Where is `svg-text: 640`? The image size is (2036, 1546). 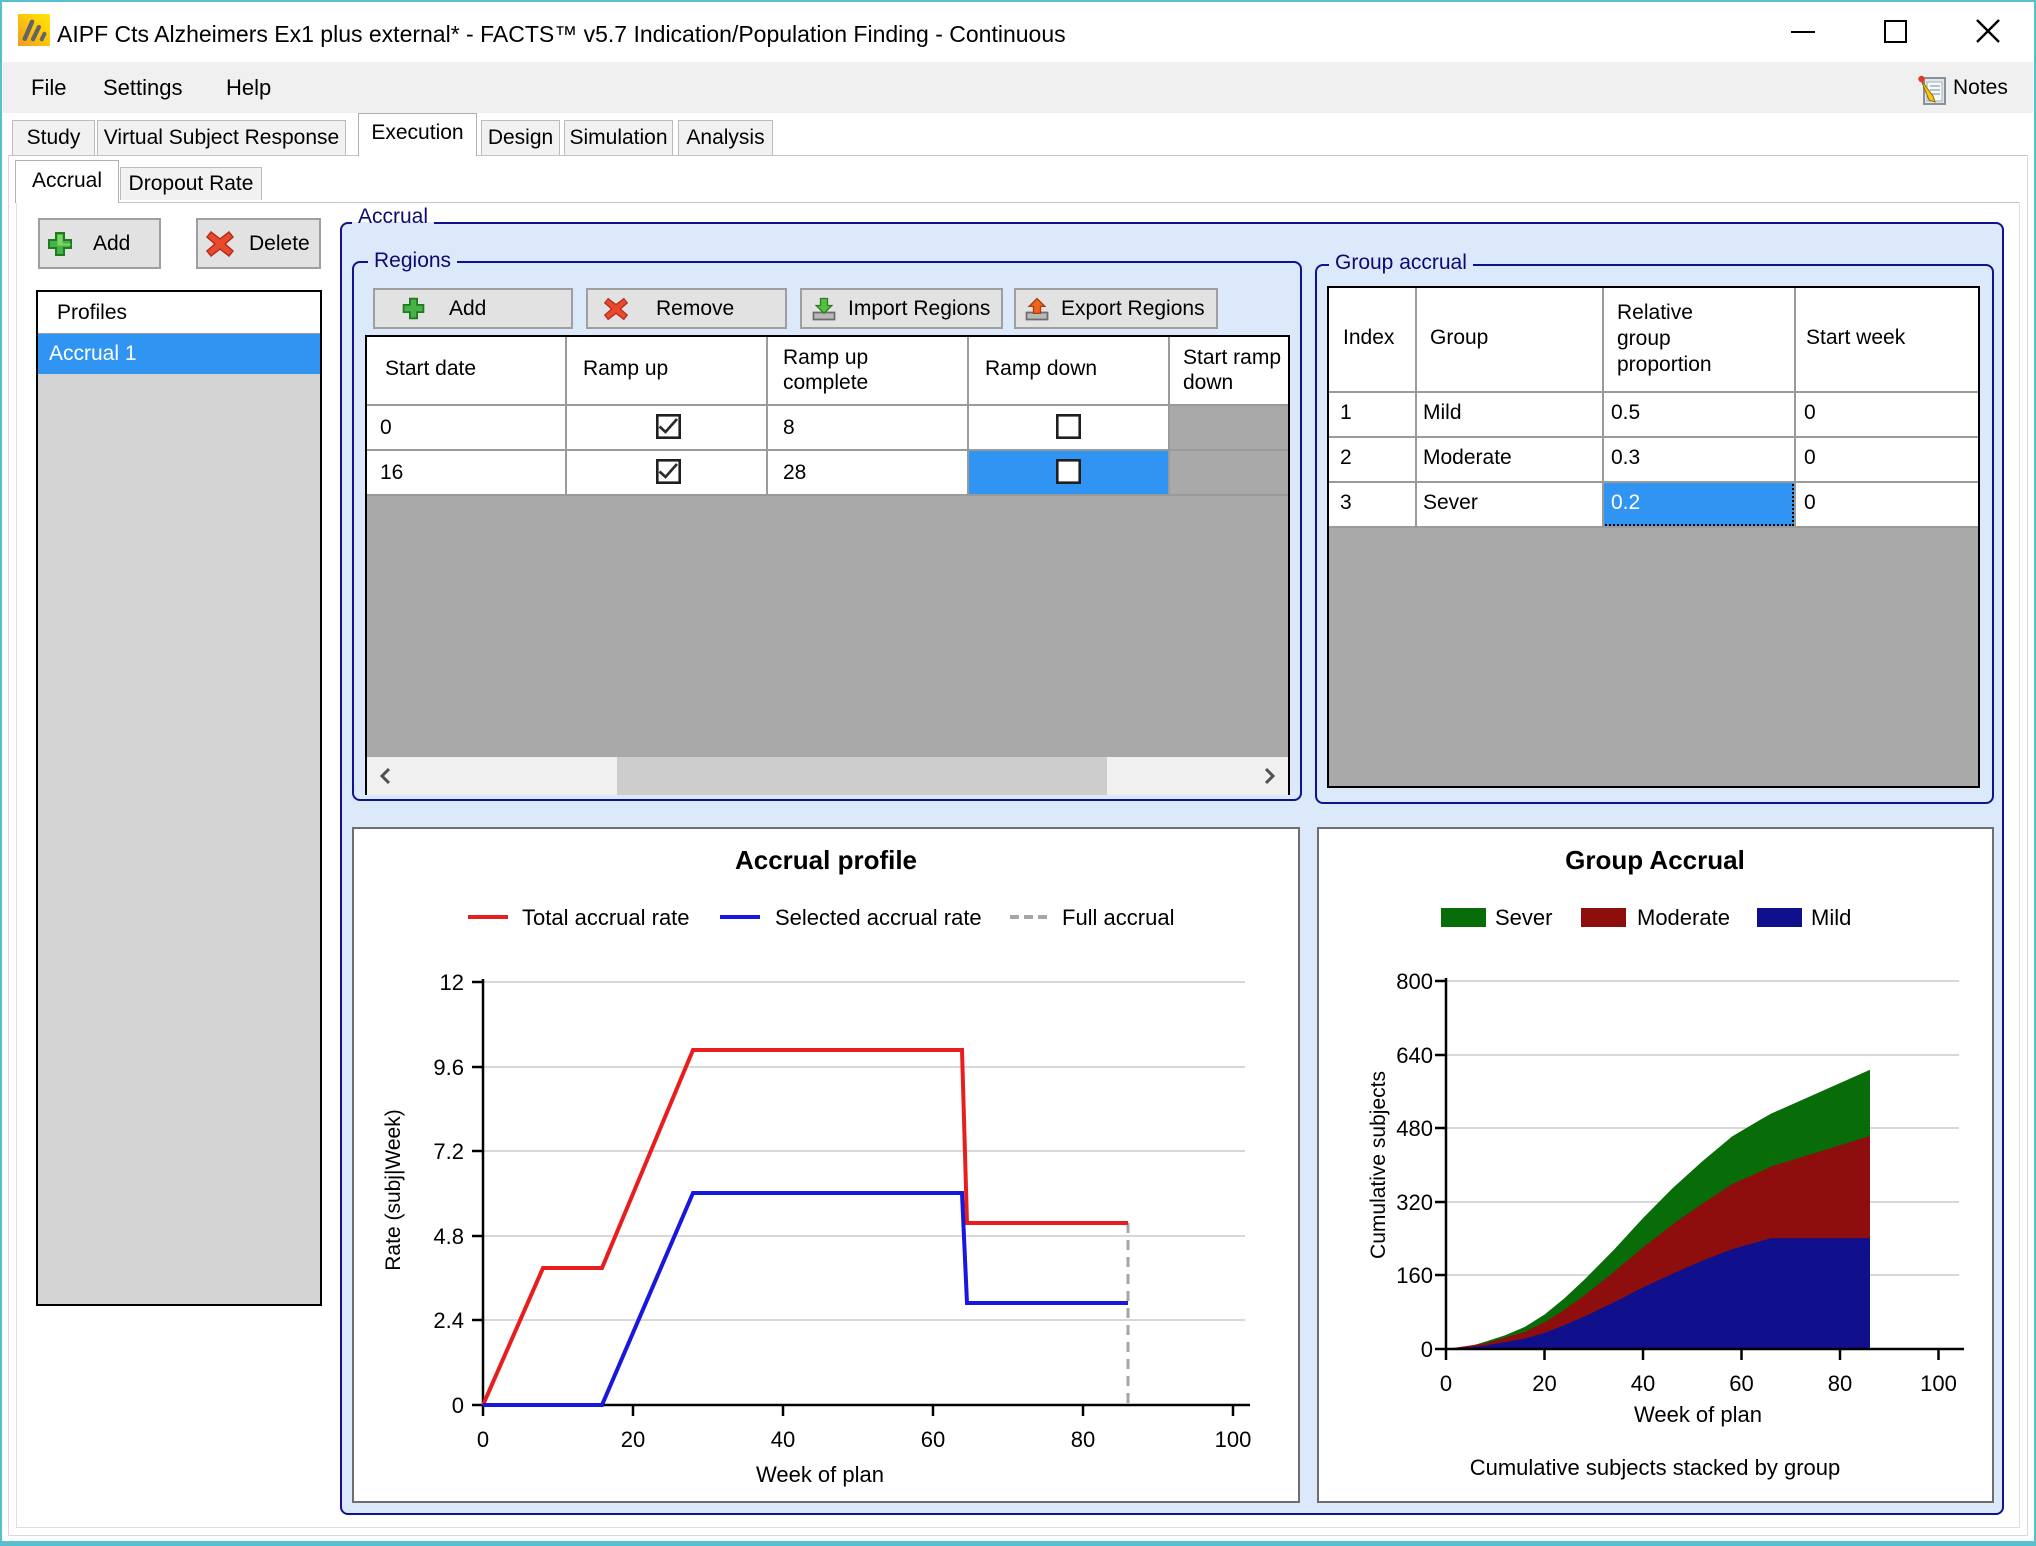 svg-text: 640 is located at coordinates (1414, 1055).